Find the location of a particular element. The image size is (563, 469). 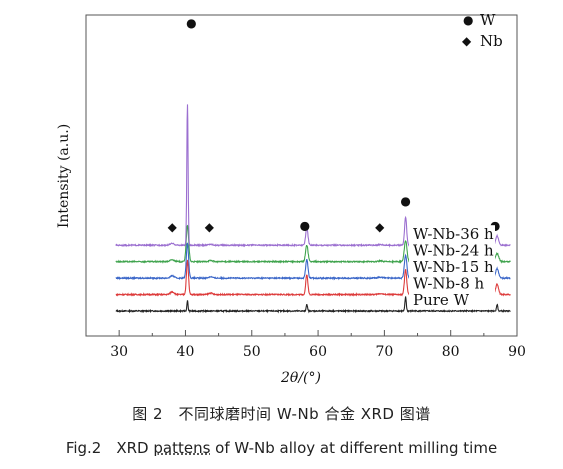

x-axis-label: 2θ/(°) is located at coordinates (300, 378).